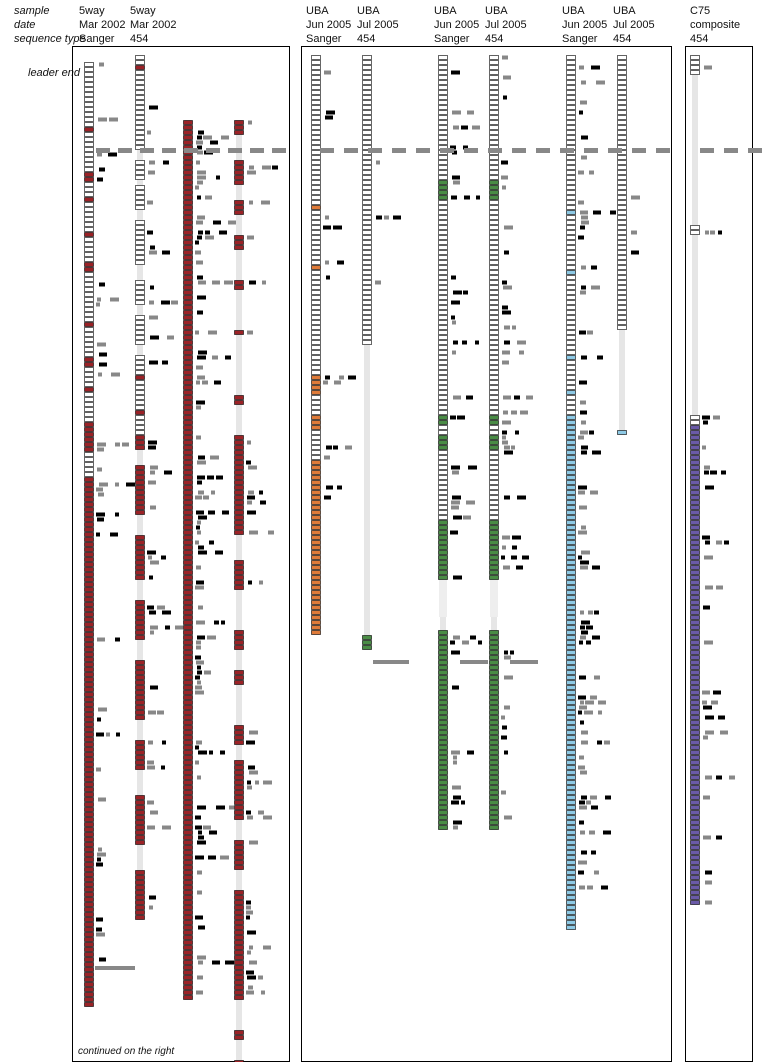 This screenshot has width=766, height=1062. What do you see at coordinates (524, 662) in the screenshot?
I see `long-match-bar` at bounding box center [524, 662].